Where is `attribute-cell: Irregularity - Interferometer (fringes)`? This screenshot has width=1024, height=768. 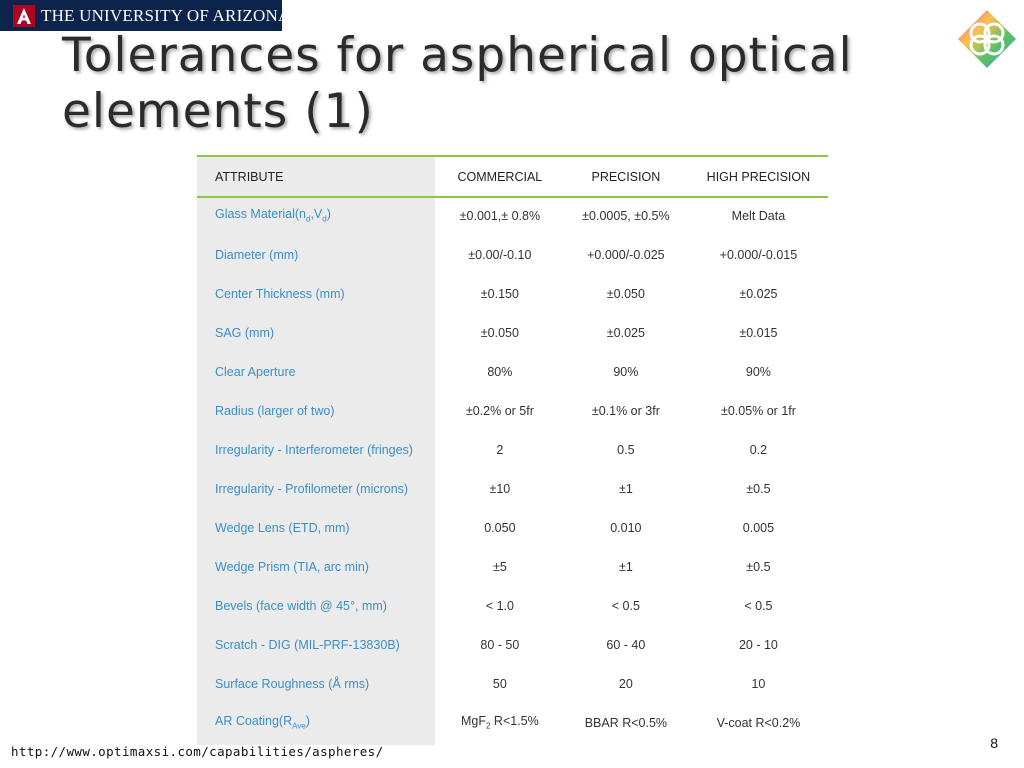
attribute-cell: Irregularity - Interferometer (fringes) is located at coordinates (314, 449).